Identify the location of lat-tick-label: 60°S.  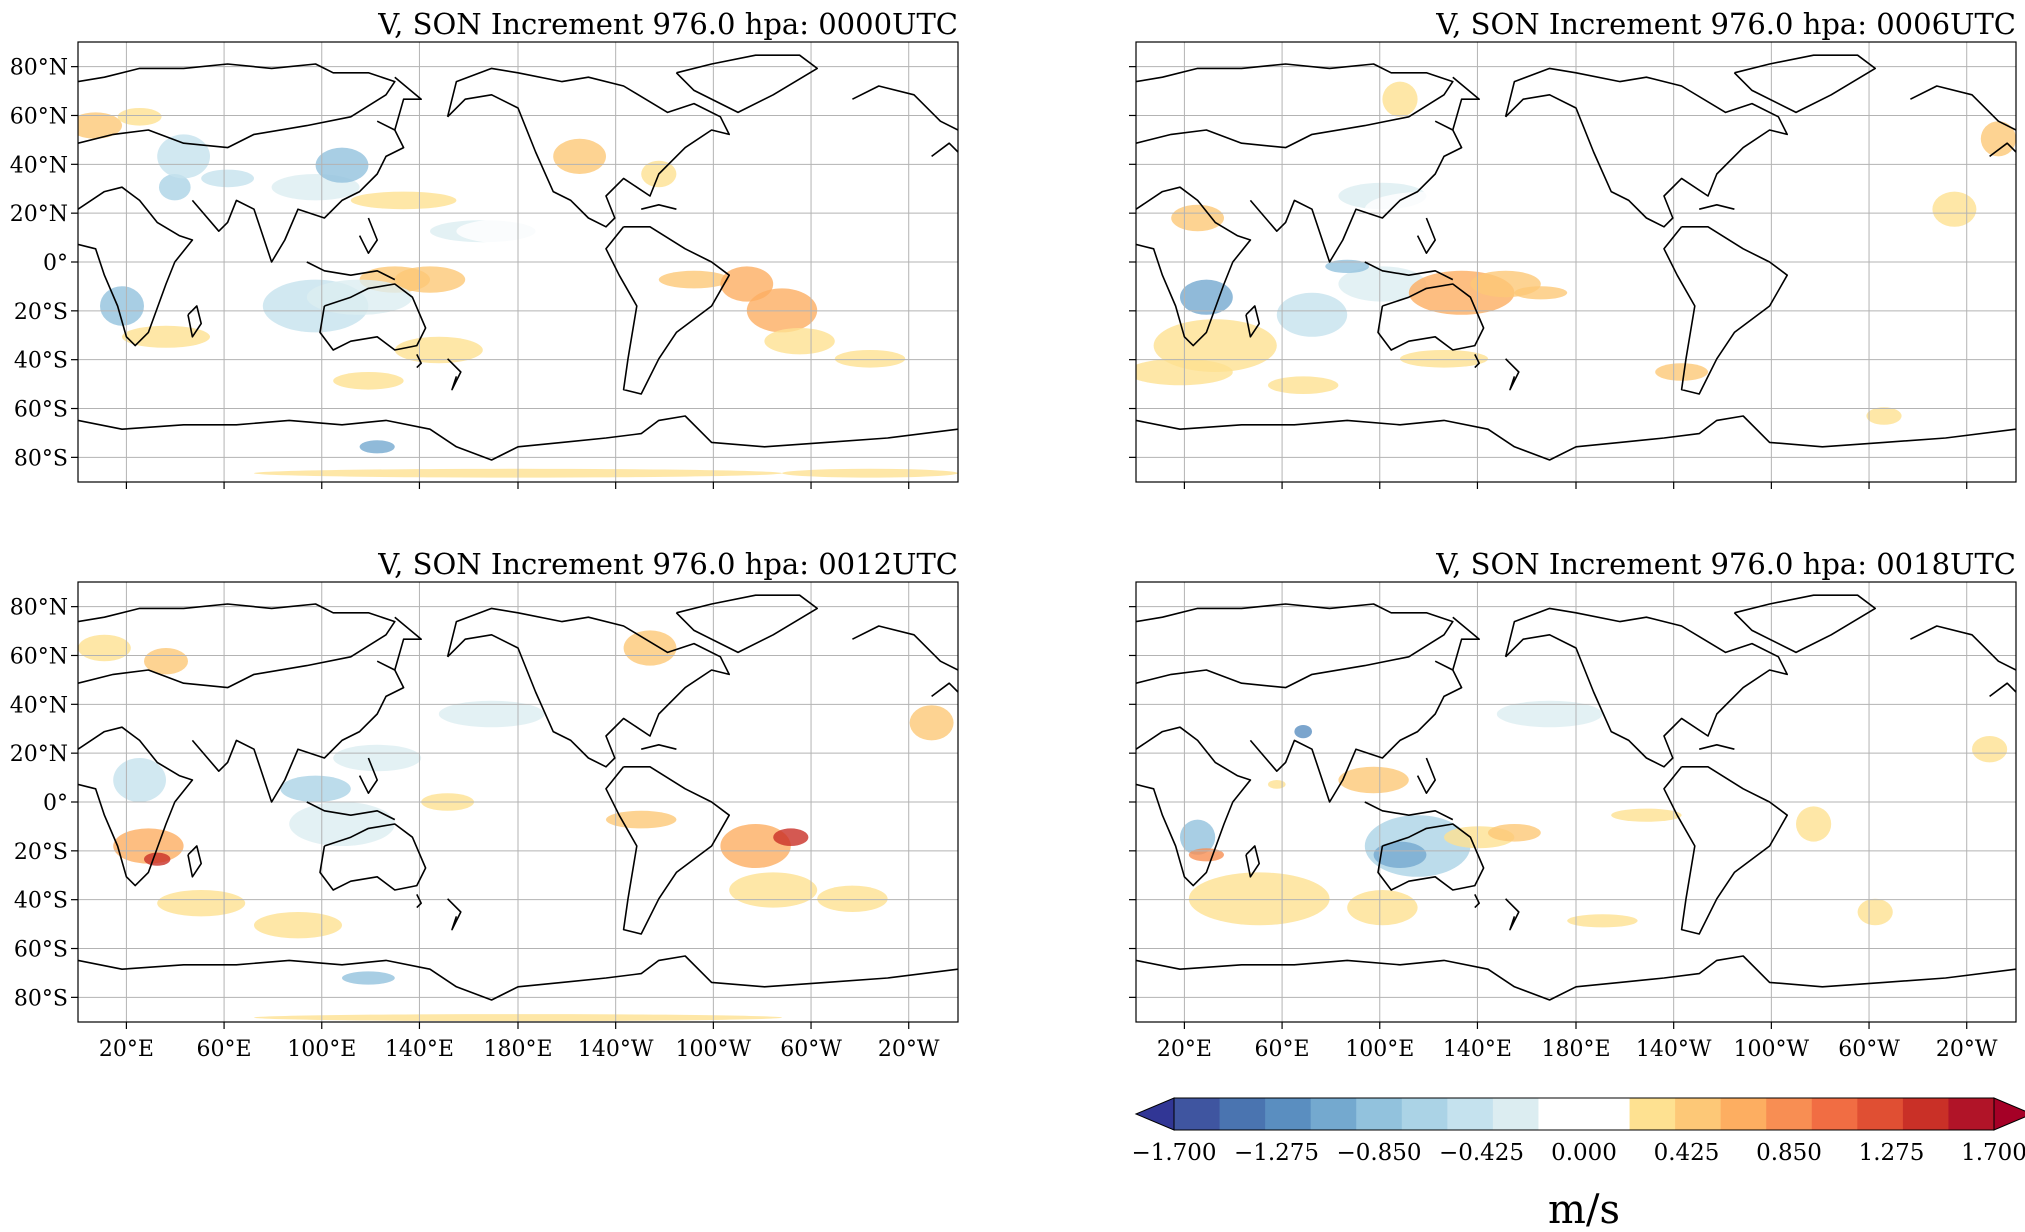
(41, 410).